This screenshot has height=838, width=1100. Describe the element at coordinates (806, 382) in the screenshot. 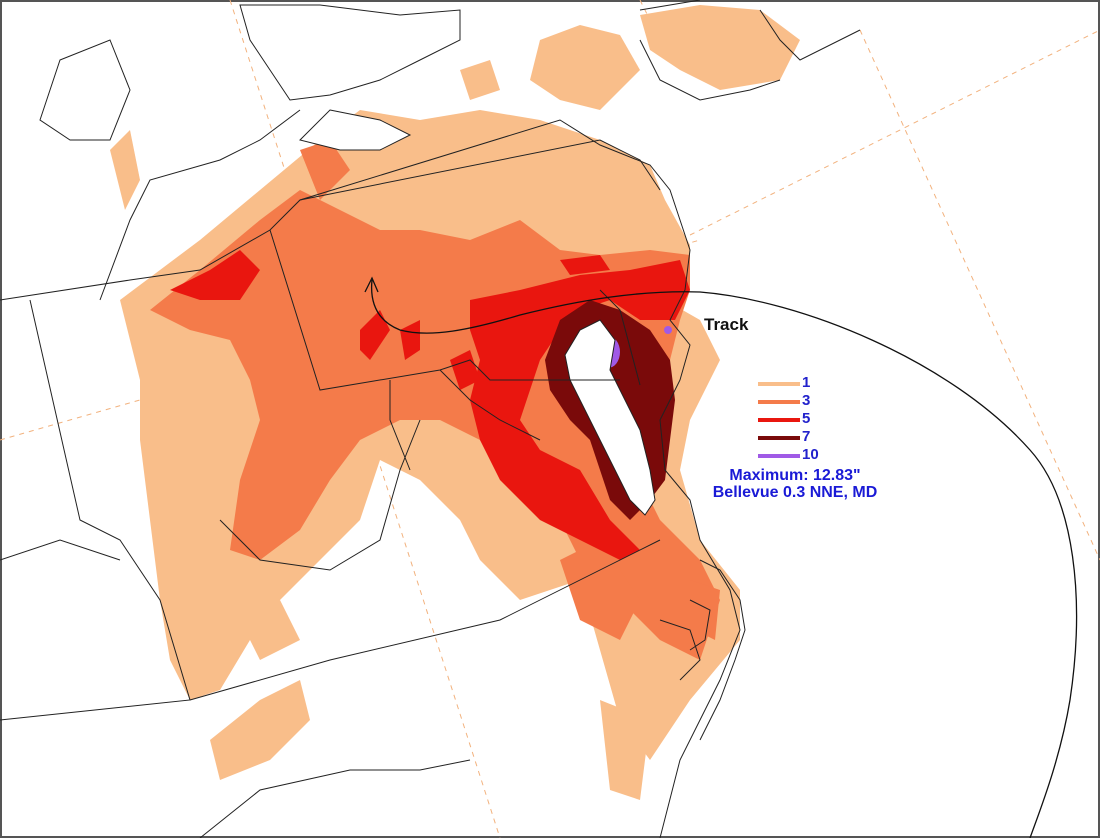

I see `legend-value-1: 1` at that location.